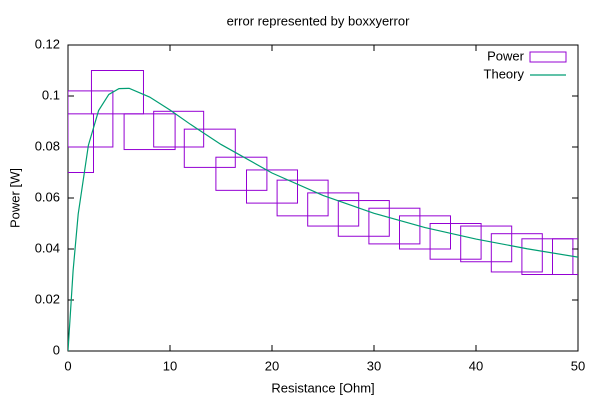 The image size is (600, 400). I want to click on x-tick-label: 10, so click(170, 365).